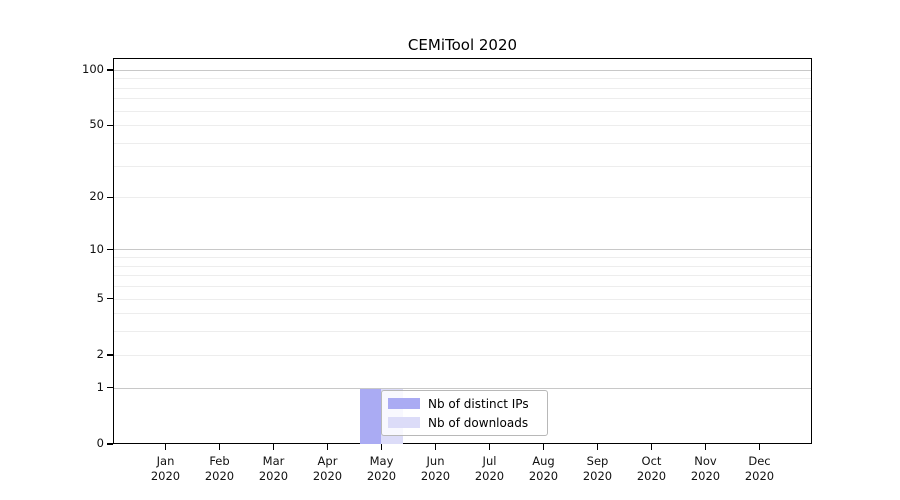 The image size is (900, 500). Describe the element at coordinates (100, 353) in the screenshot. I see `y-tick-label: 2` at that location.